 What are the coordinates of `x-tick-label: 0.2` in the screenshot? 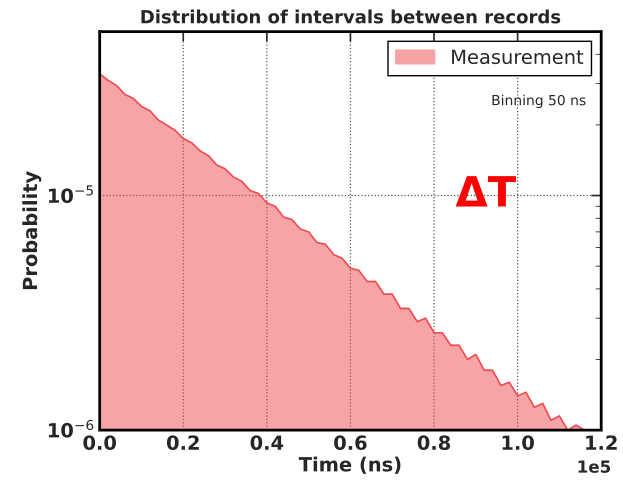 It's located at (182, 442).